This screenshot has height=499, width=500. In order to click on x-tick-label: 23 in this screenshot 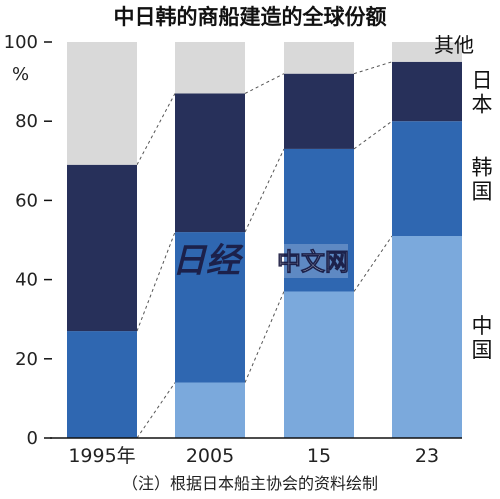, I will do `click(427, 456)`.